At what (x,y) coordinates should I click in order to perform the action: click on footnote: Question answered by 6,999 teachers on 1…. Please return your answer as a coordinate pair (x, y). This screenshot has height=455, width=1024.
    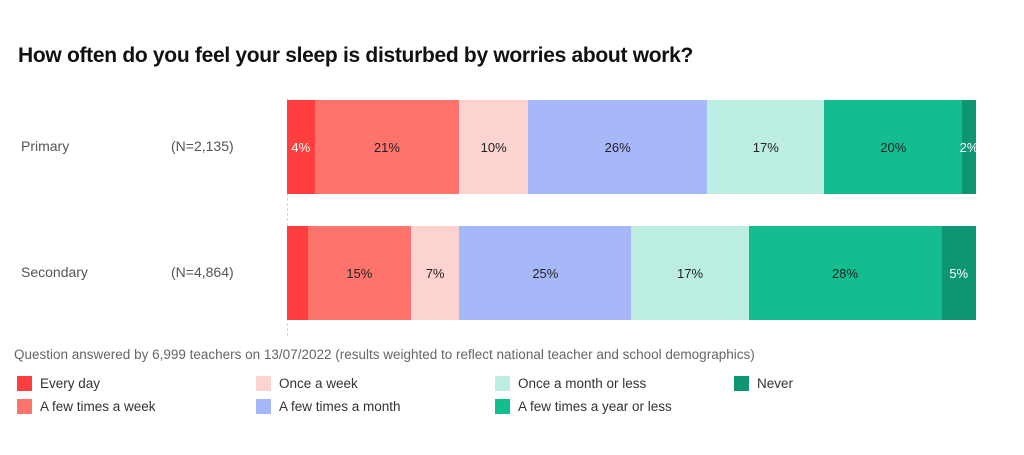
    Looking at the image, I should click on (384, 354).